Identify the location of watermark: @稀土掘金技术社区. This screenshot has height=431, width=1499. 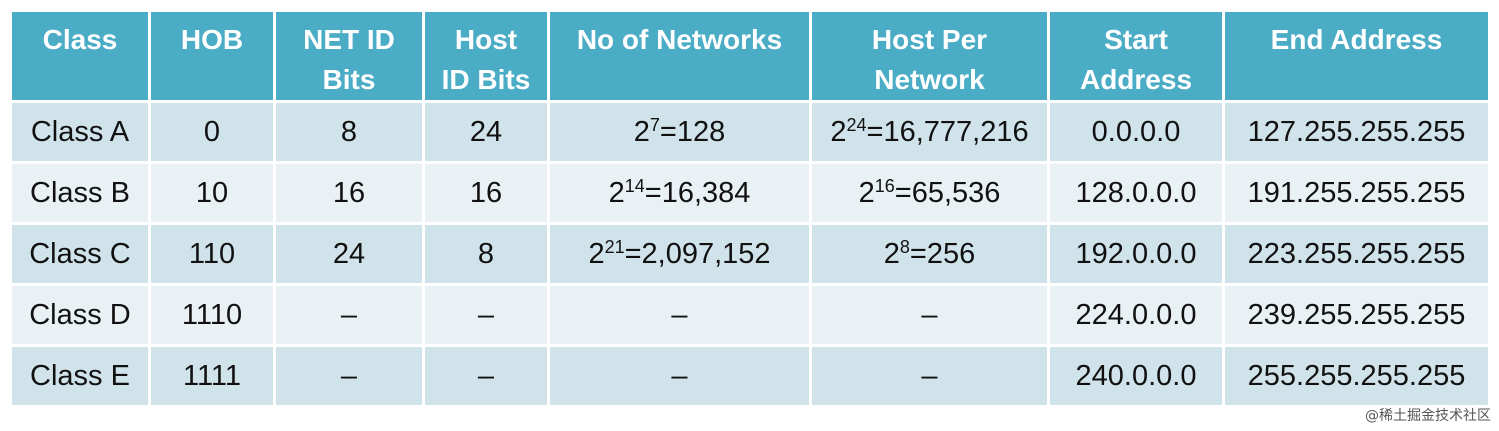
(1428, 416).